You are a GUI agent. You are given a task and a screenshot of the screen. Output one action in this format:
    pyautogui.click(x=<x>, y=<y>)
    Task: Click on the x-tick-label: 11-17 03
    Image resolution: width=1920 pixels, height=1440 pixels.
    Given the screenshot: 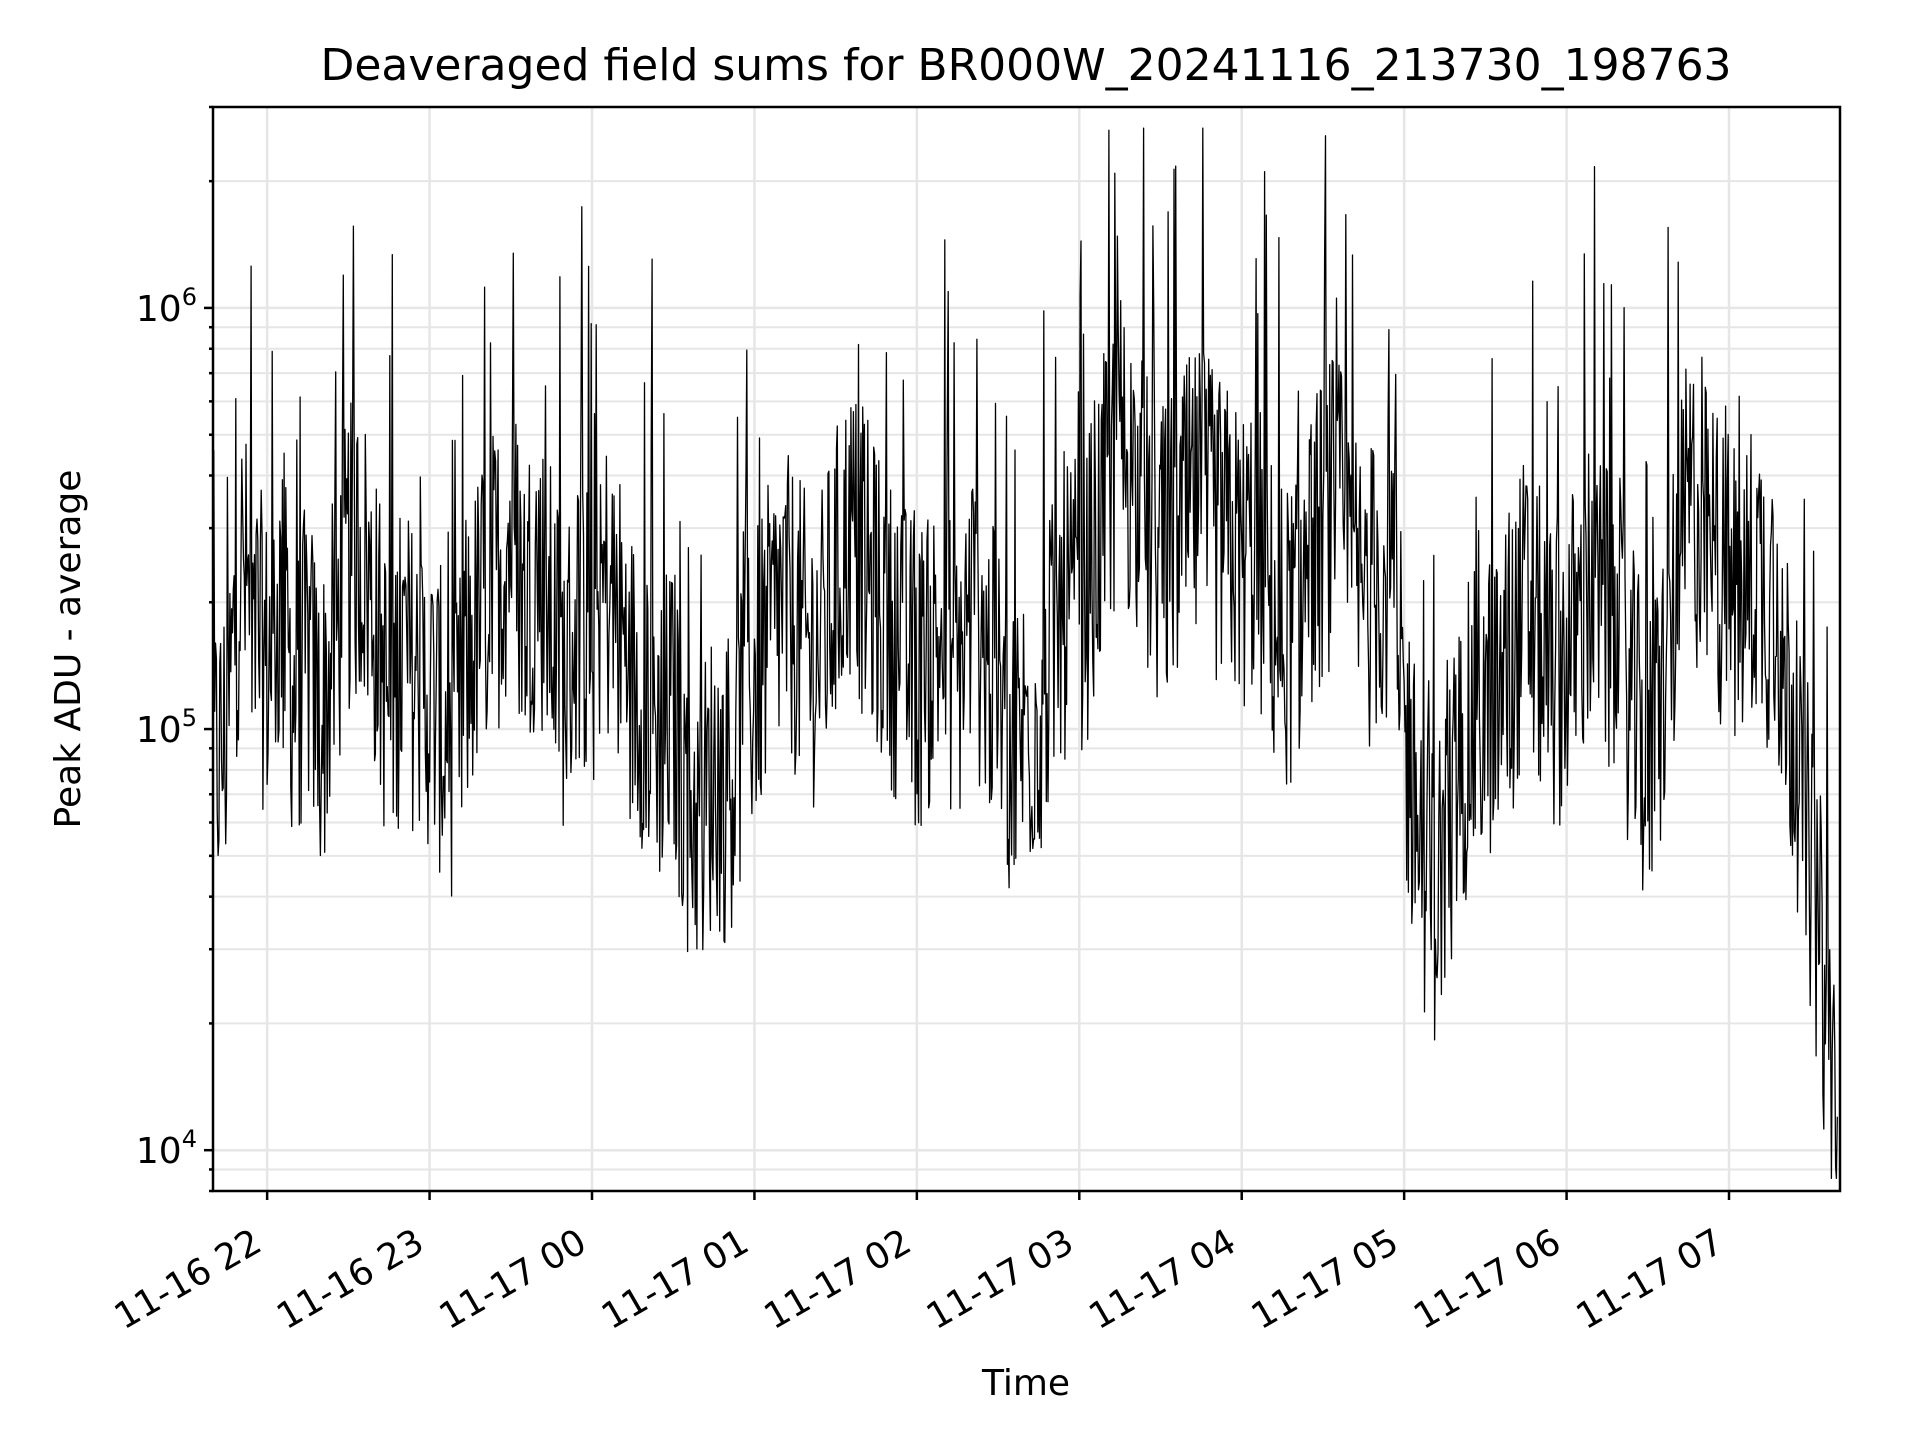 What is the action you would take?
    pyautogui.click(x=1000, y=1279)
    